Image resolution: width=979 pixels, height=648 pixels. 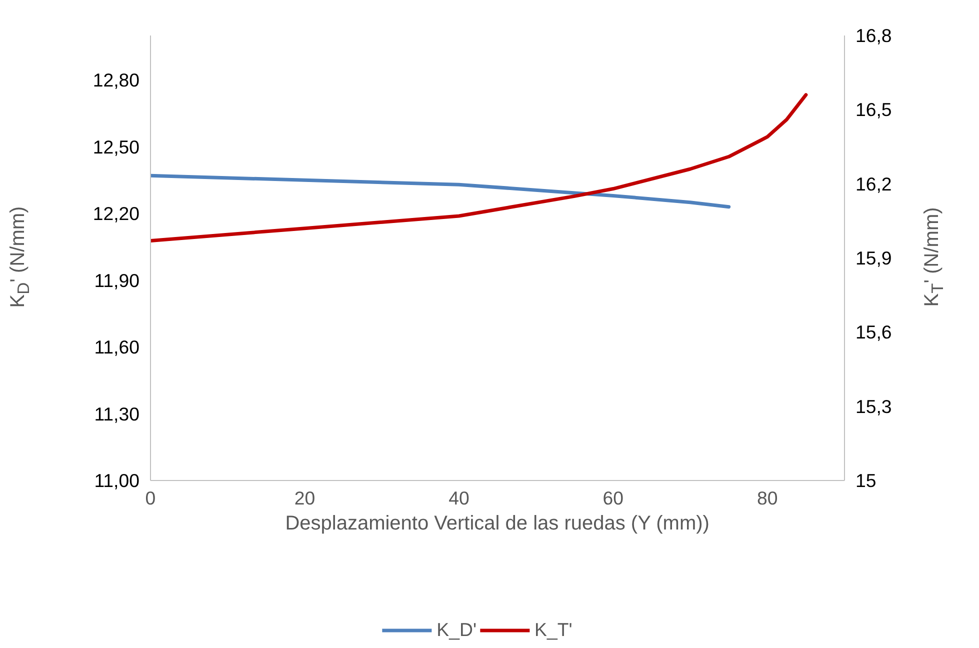 What do you see at coordinates (874, 332) in the screenshot?
I see `y2-tick-label: 15,6` at bounding box center [874, 332].